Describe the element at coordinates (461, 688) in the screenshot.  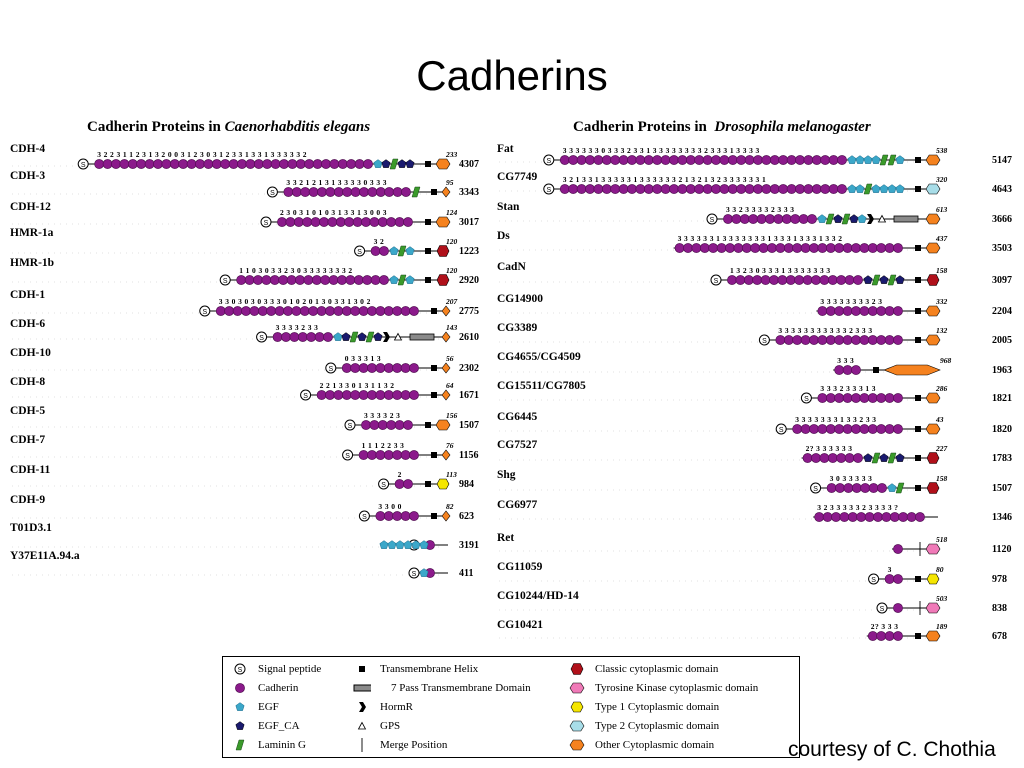
I see `legend-label: 7 Pass Transmembrane Domain` at that location.